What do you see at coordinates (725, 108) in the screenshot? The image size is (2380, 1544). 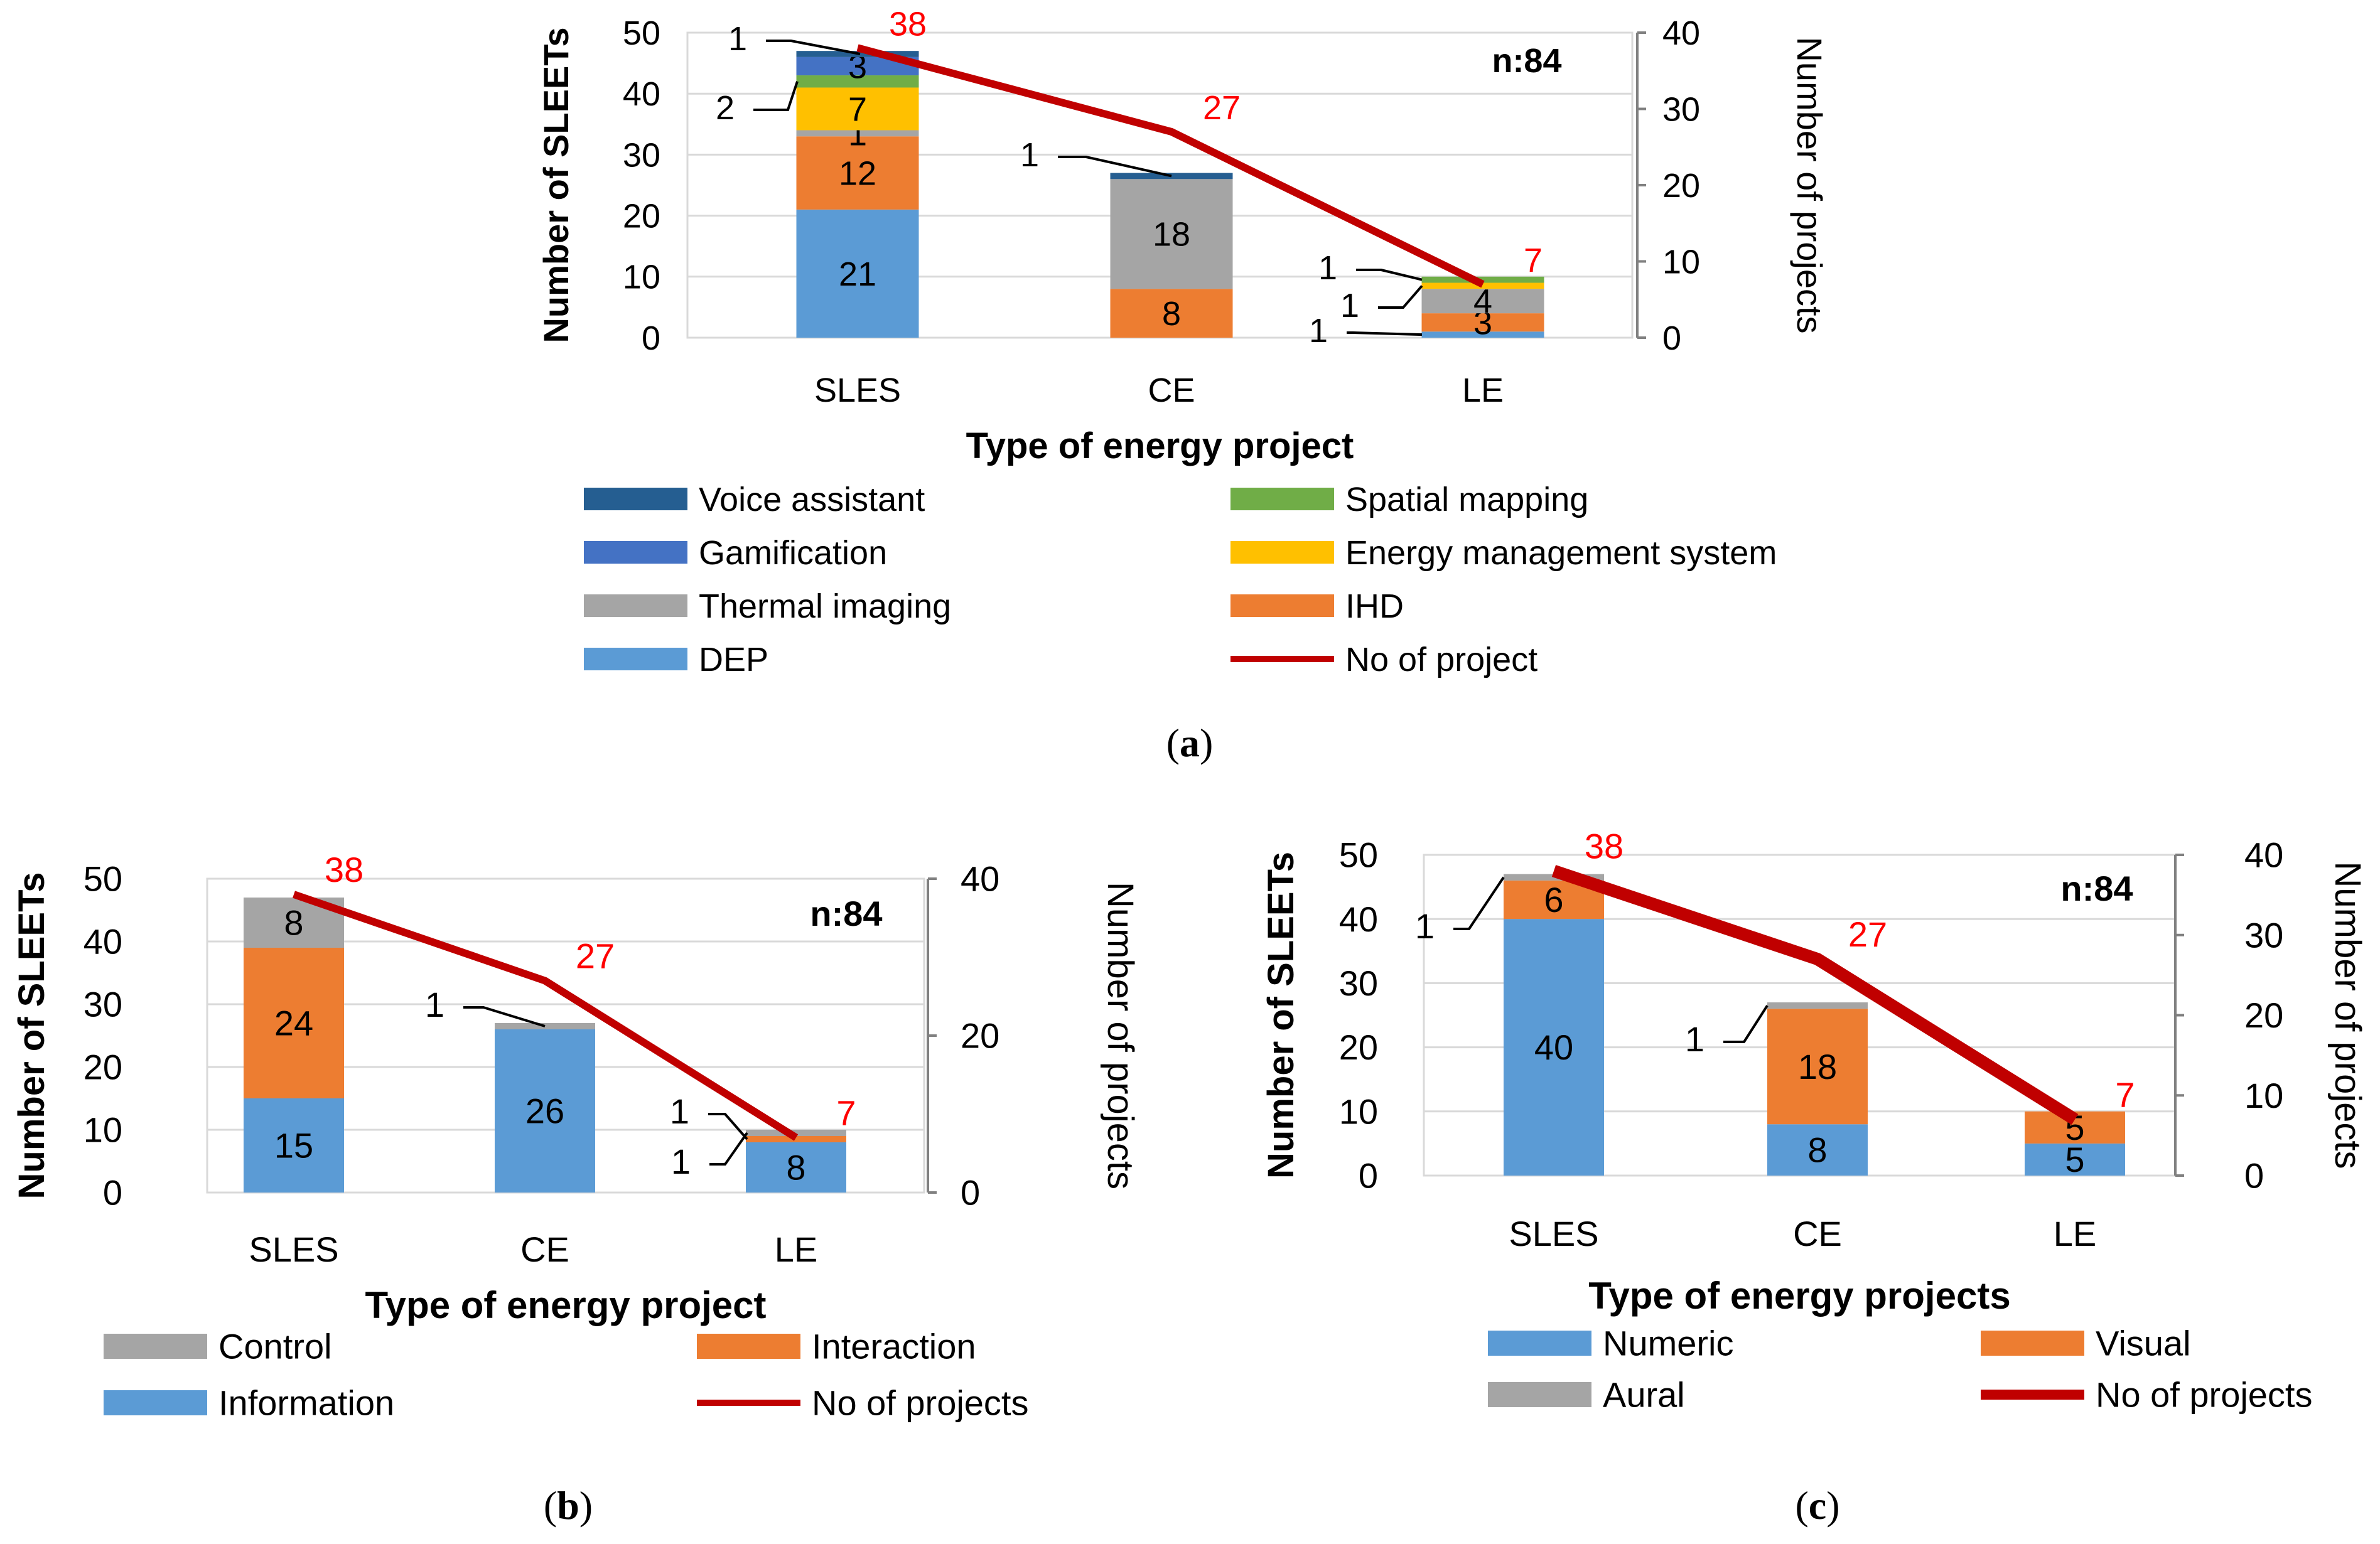 I see `callout-label: 2` at bounding box center [725, 108].